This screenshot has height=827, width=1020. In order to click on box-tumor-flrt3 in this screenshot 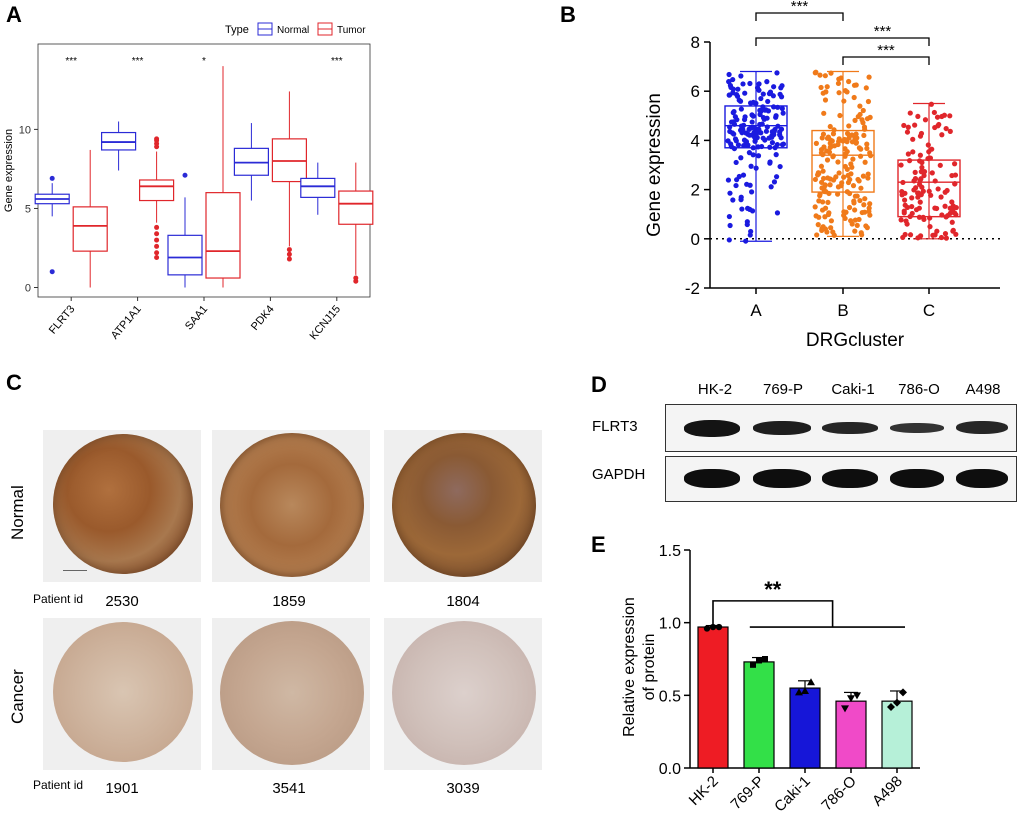, I will do `click(90, 218)`.